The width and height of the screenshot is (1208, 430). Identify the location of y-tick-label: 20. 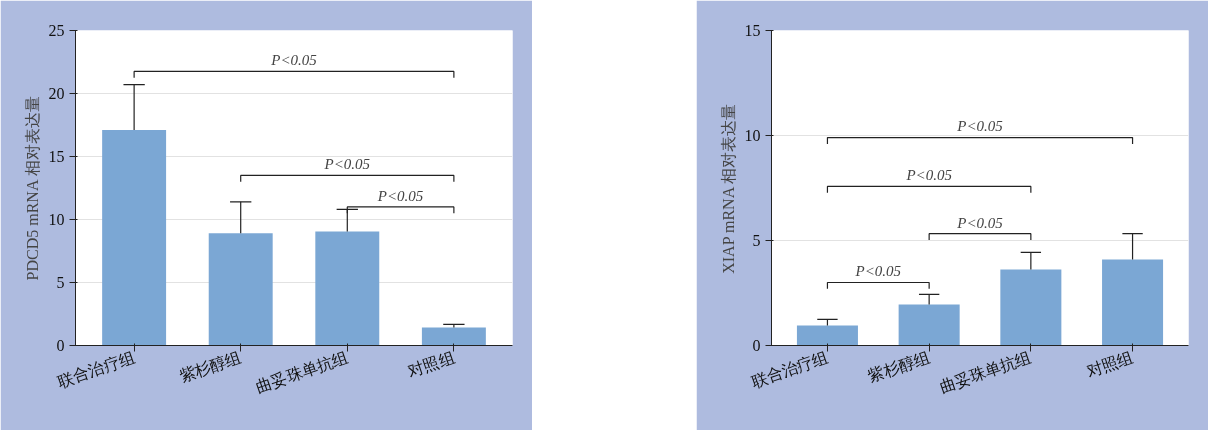
(56, 93).